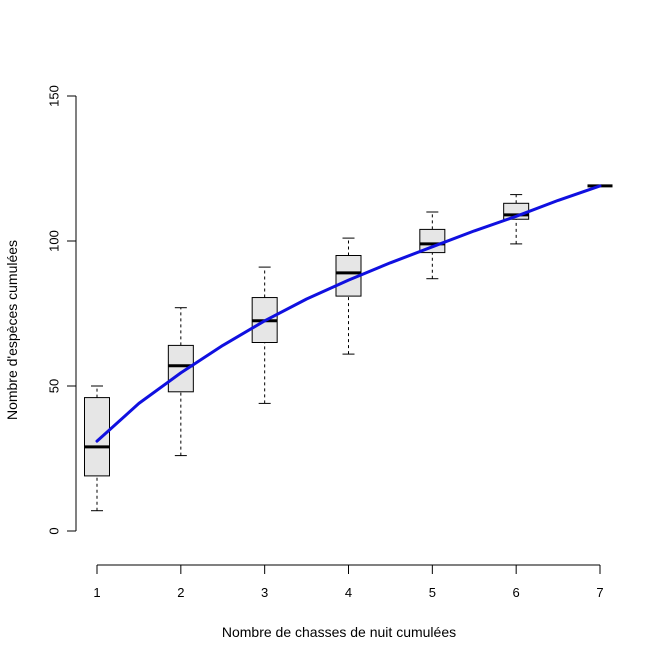 This screenshot has width=661, height=661. I want to click on y-tick-label: 50, so click(54, 386).